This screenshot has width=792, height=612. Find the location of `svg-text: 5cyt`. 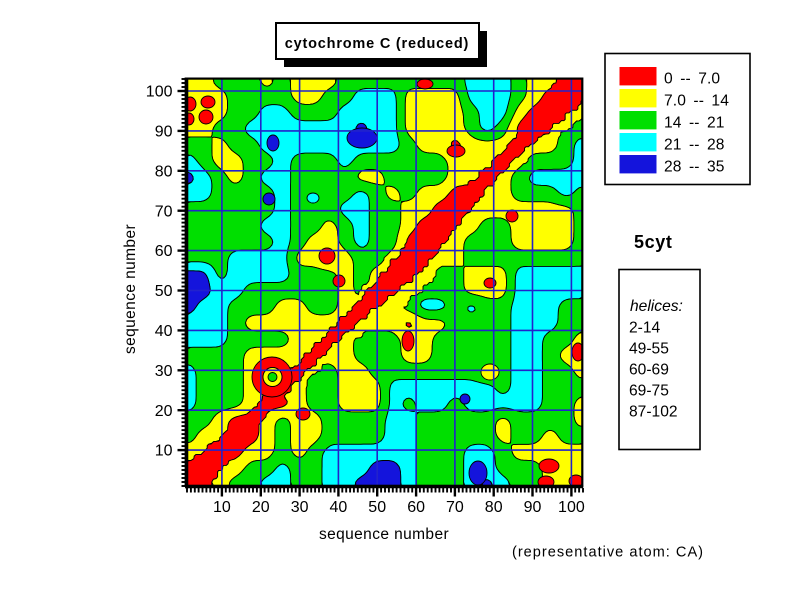

svg-text: 5cyt is located at coordinates (653, 242).